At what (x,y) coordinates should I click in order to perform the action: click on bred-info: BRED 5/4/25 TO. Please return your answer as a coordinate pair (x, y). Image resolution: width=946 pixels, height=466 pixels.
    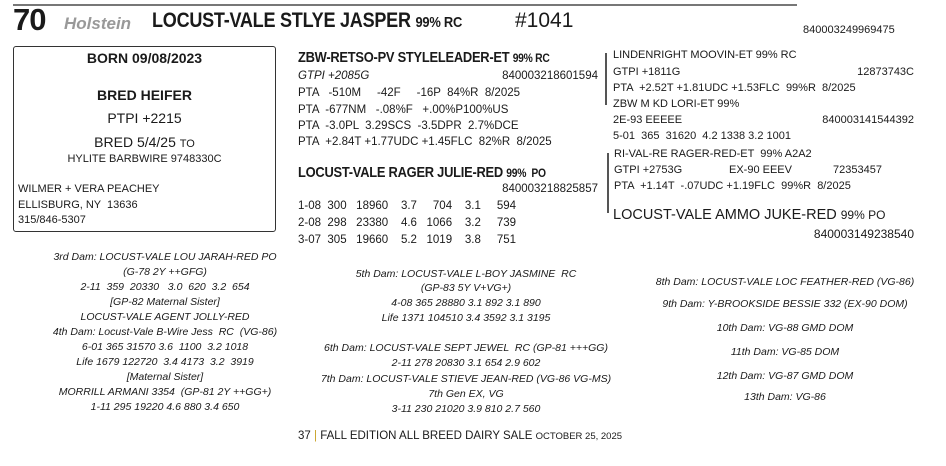
    Looking at the image, I should click on (144, 142).